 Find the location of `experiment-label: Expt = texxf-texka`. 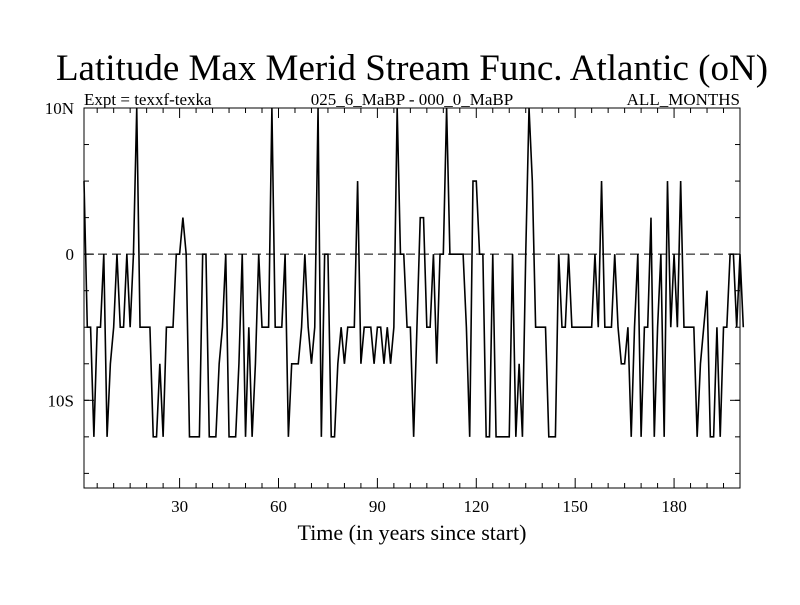

experiment-label: Expt = texxf-texka is located at coordinates (148, 99).